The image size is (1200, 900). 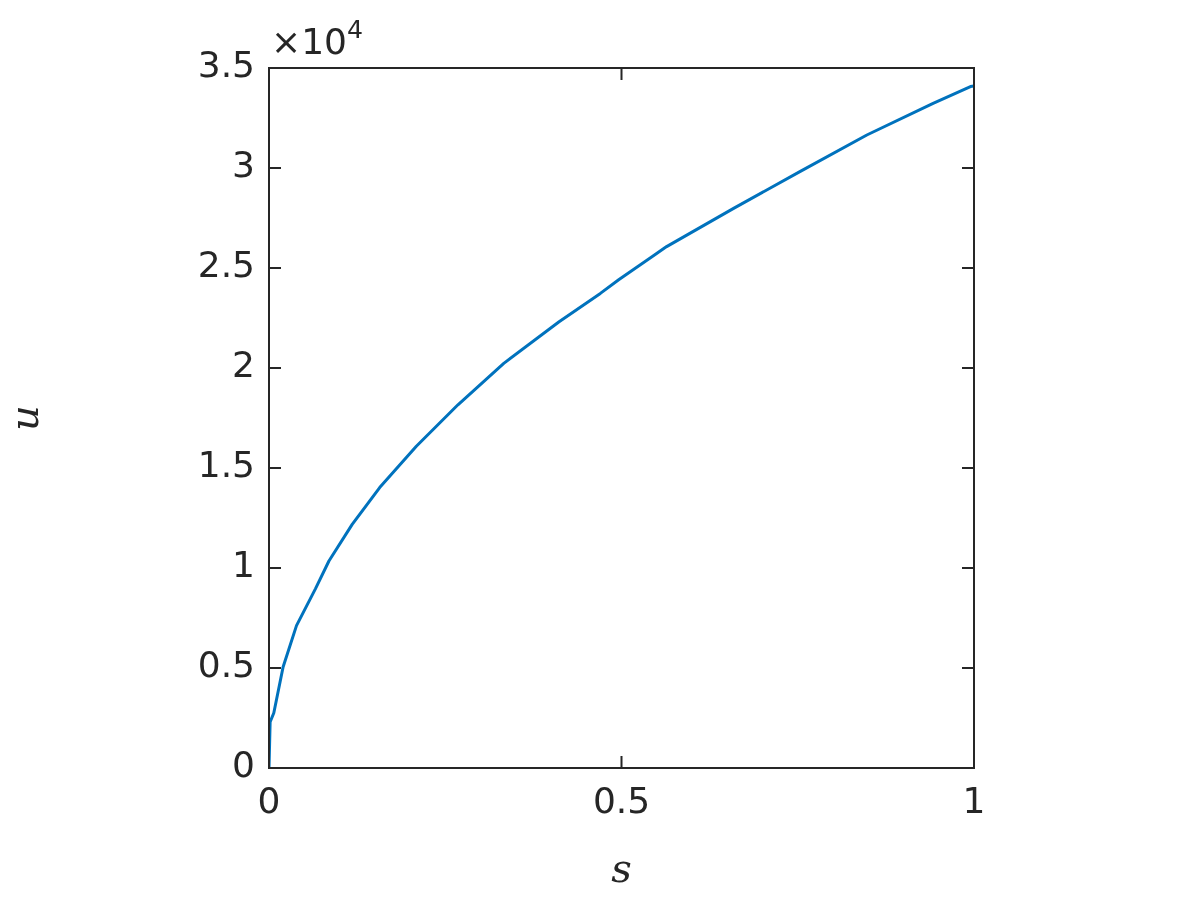 What do you see at coordinates (24, 418) in the screenshot?
I see `y-axis-title: u` at bounding box center [24, 418].